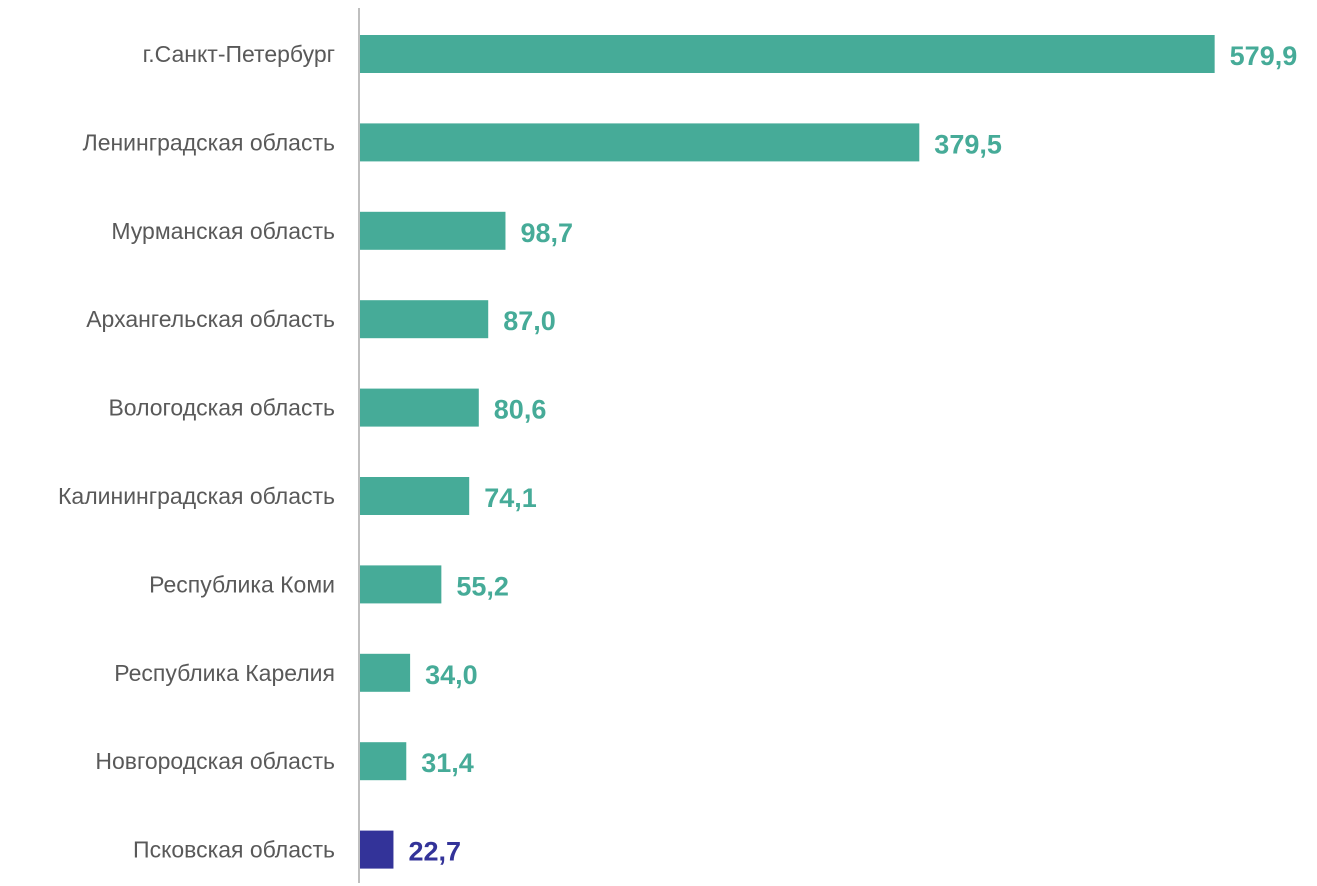  I want to click on value-label: 55,2, so click(482, 586).